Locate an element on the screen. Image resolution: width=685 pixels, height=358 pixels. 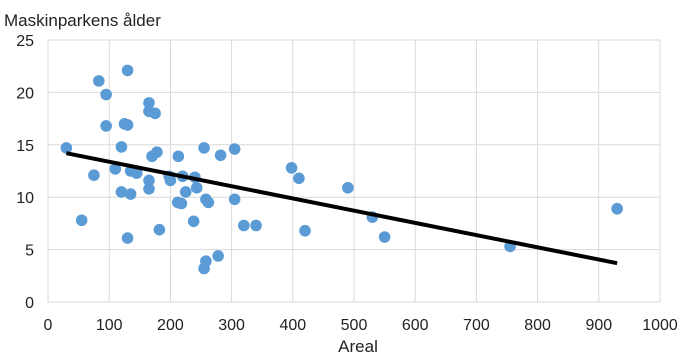
x-tick-label: 0 is located at coordinates (48, 325).